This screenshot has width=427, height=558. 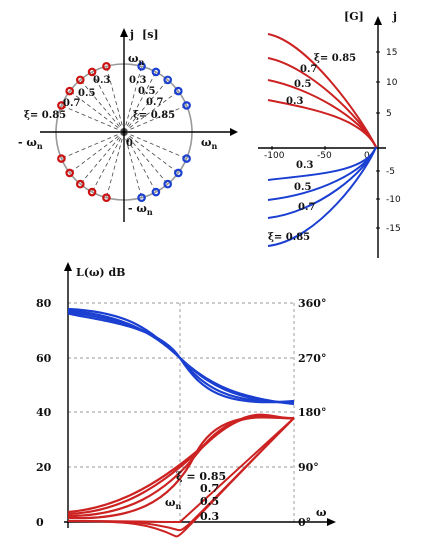 What do you see at coordinates (209, 516) in the screenshot?
I see `bode-xi-0.3: 0.3` at bounding box center [209, 516].